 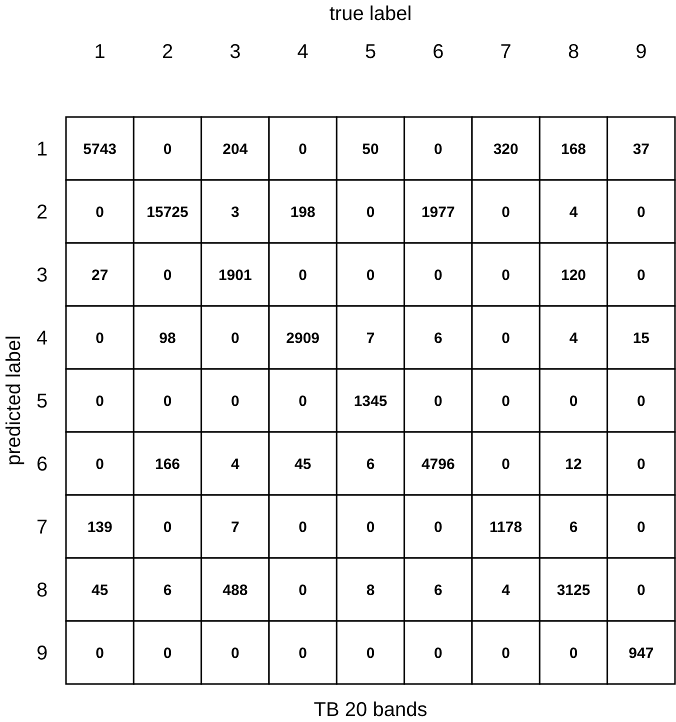 What do you see at coordinates (99, 527) in the screenshot?
I see `data-label: 139` at bounding box center [99, 527].